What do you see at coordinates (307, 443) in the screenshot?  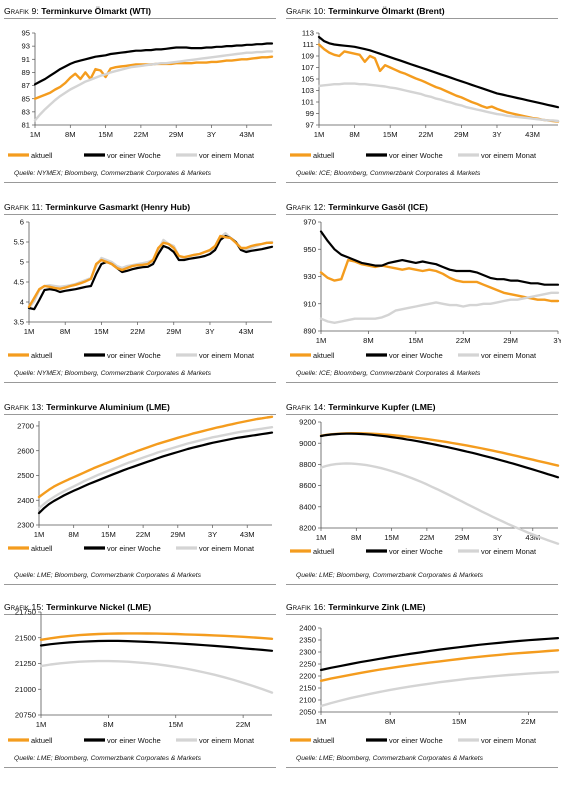 I see `y-tick-label: 9000` at bounding box center [307, 443].